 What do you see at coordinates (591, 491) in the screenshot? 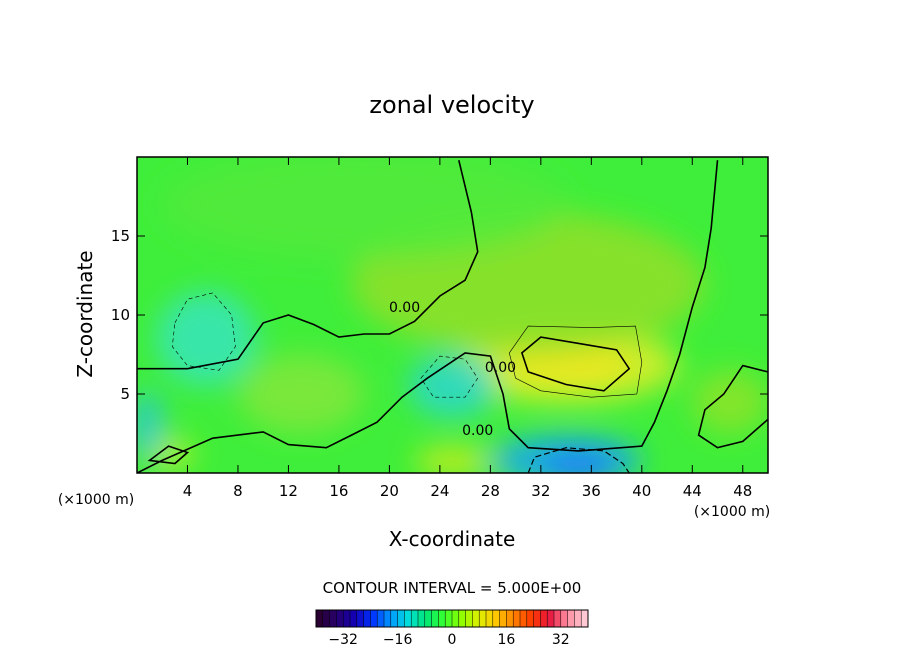
I see `x-tick-label: 36` at bounding box center [591, 491].